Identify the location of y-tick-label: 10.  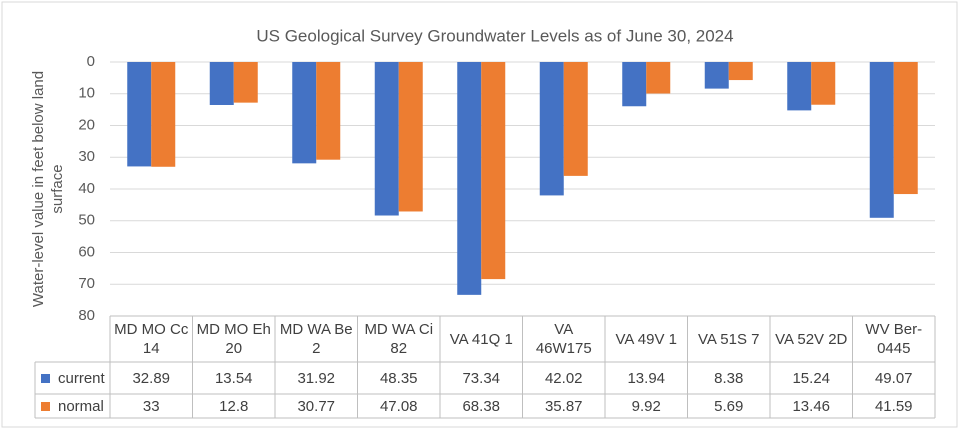
(86, 93).